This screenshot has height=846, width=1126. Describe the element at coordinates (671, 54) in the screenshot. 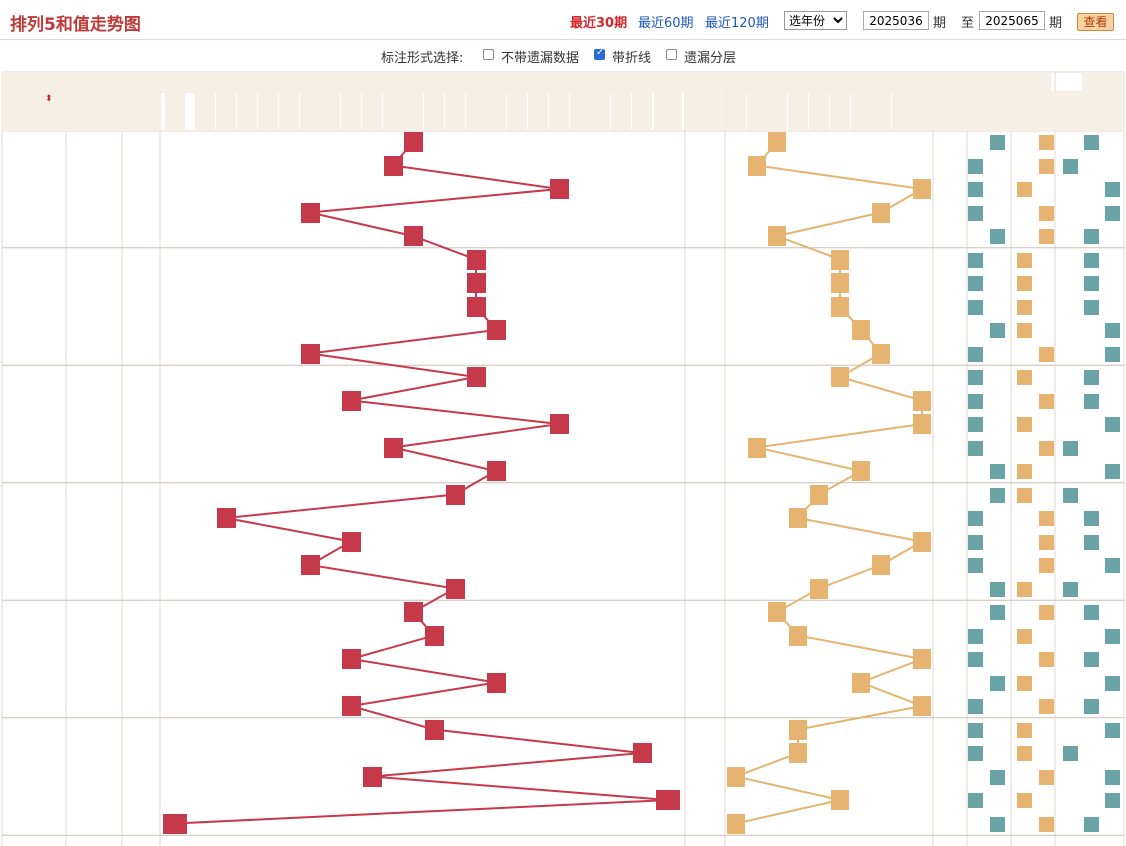

I see `omission-layer-checkbox` at that location.